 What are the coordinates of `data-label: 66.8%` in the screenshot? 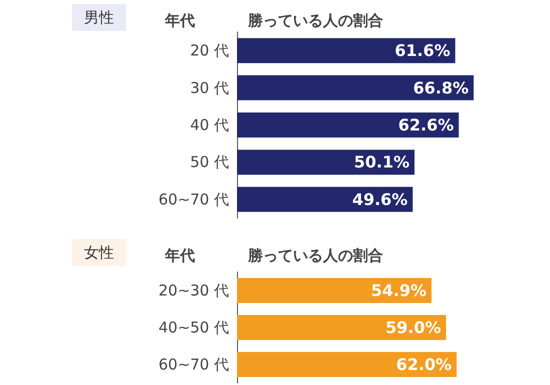 It's located at (441, 88).